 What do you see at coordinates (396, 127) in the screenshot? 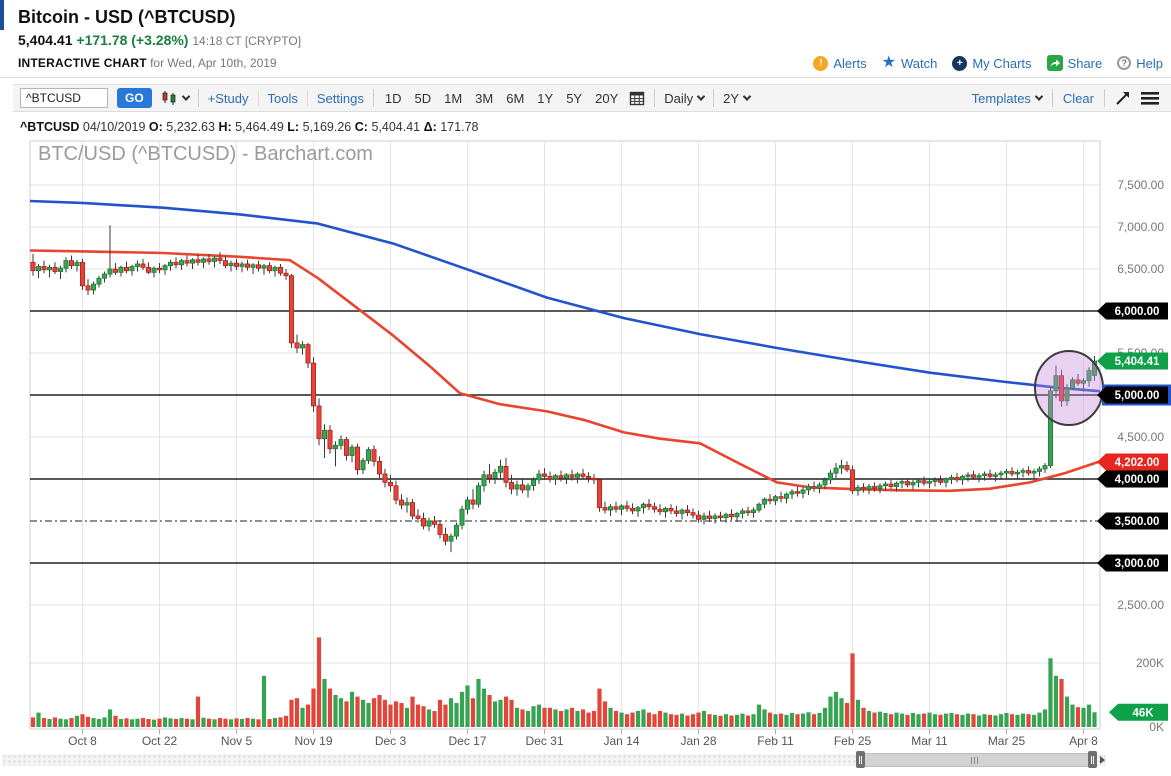
I see `ohlc-close: 5,404.41` at bounding box center [396, 127].